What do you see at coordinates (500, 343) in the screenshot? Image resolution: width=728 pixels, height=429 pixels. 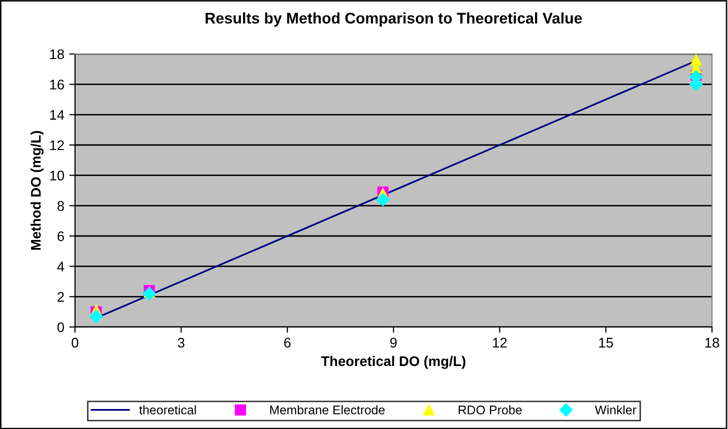 I see `x-tick-label: 12` at bounding box center [500, 343].